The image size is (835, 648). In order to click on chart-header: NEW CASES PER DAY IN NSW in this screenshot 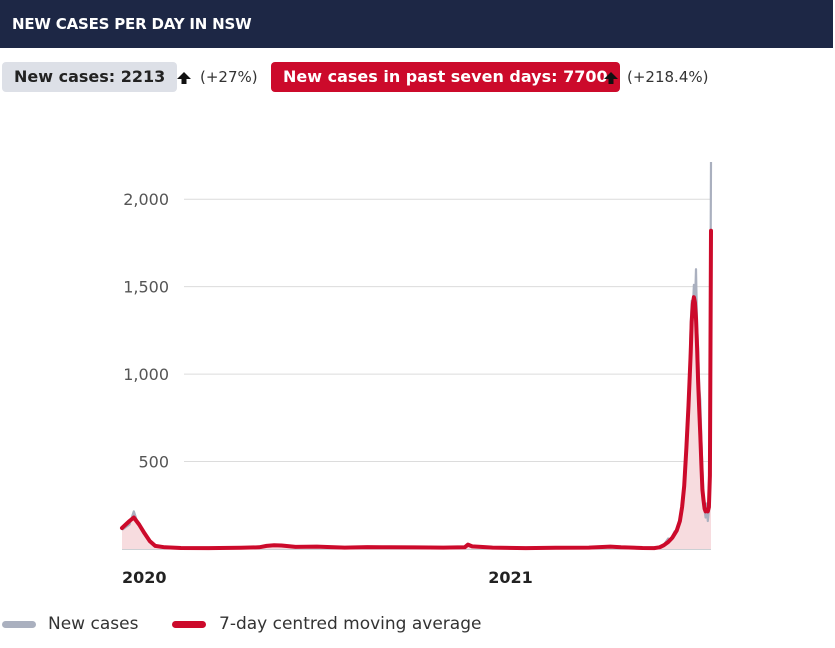, I will do `click(416, 24)`.